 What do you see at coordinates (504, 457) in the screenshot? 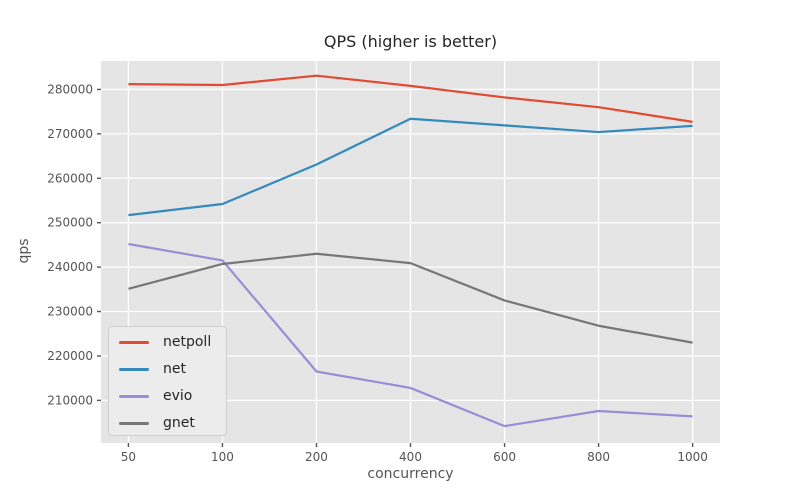
I see `x-tick-label: 600` at bounding box center [504, 457].